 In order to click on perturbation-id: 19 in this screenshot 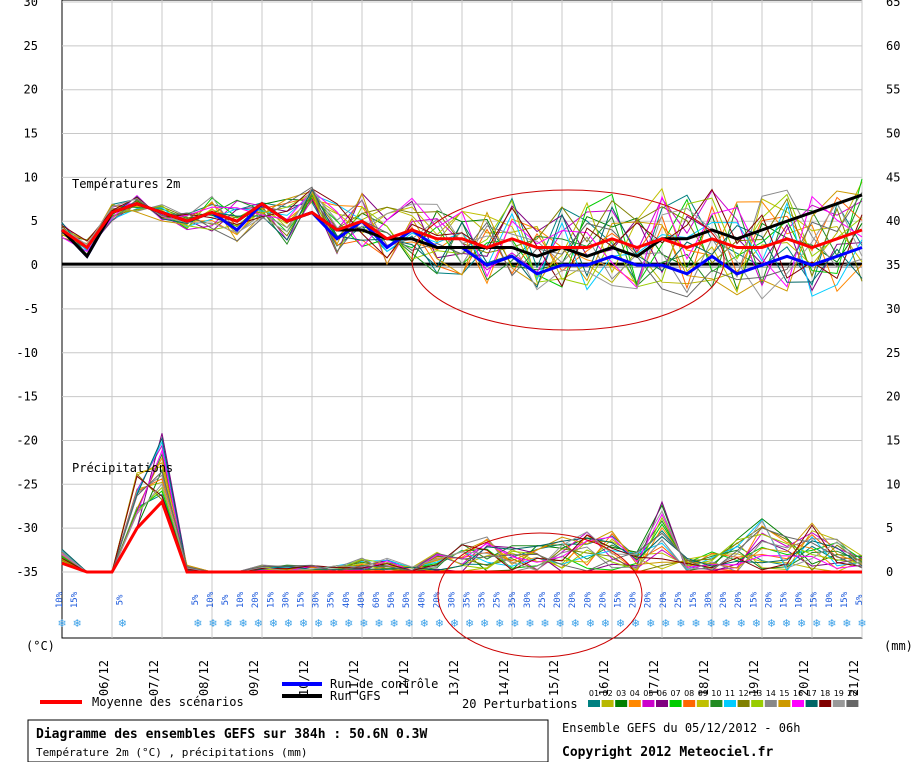, I will do `click(839, 693)`.